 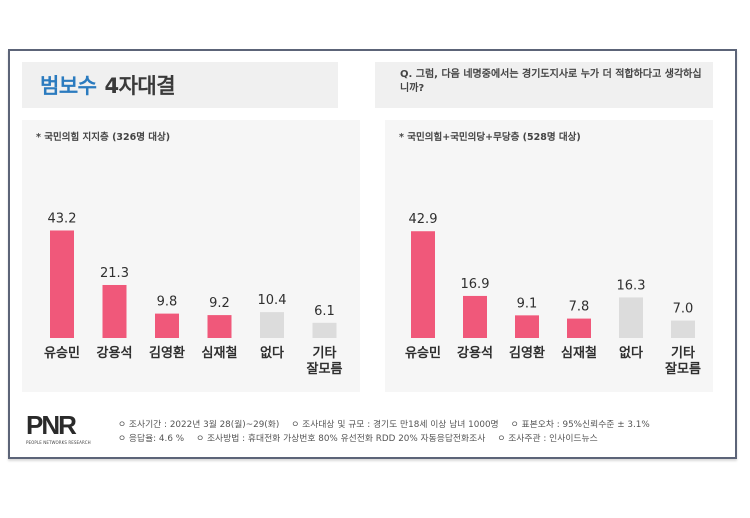 What do you see at coordinates (114, 273) in the screenshot?
I see `value-label: 21.3` at bounding box center [114, 273].